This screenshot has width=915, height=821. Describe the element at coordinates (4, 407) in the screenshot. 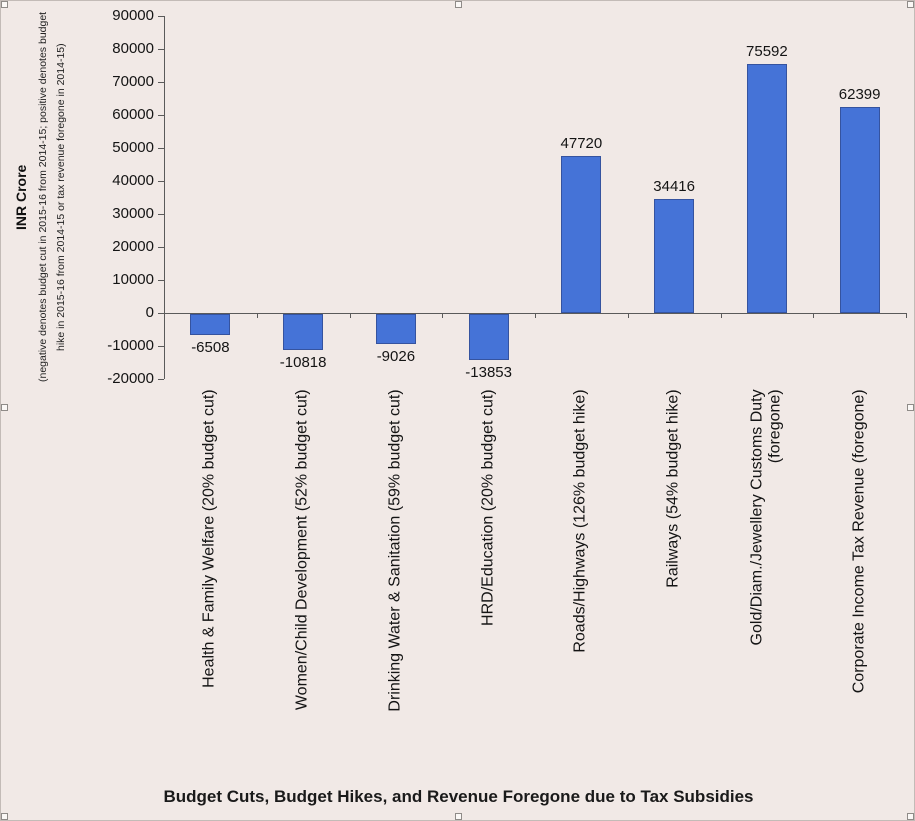

I see `resize-handle-middle-left` at that location.